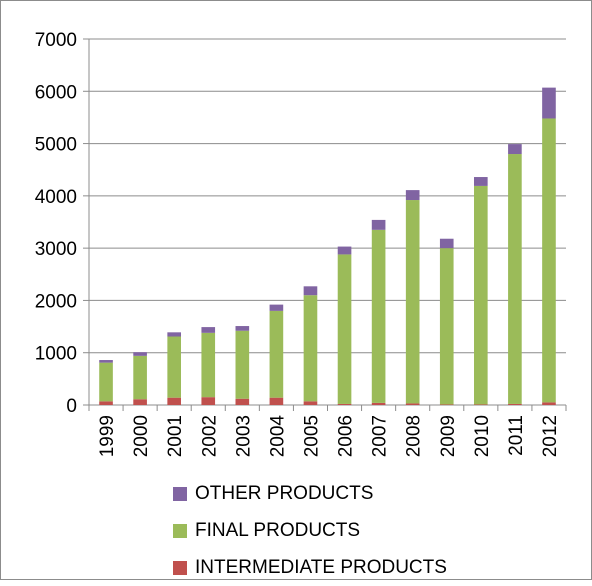 This screenshot has height=586, width=592. What do you see at coordinates (106, 403) in the screenshot?
I see `bar-intermediate-products-1999` at bounding box center [106, 403].